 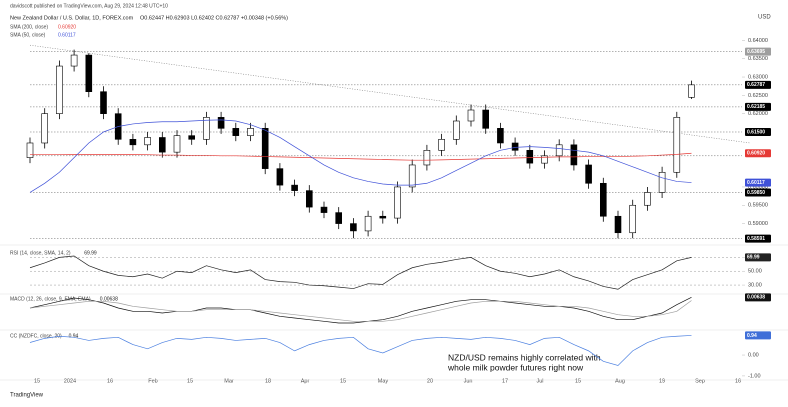 What do you see at coordinates (90, 253) in the screenshot?
I see `indicator-value: 69.99` at bounding box center [90, 253].